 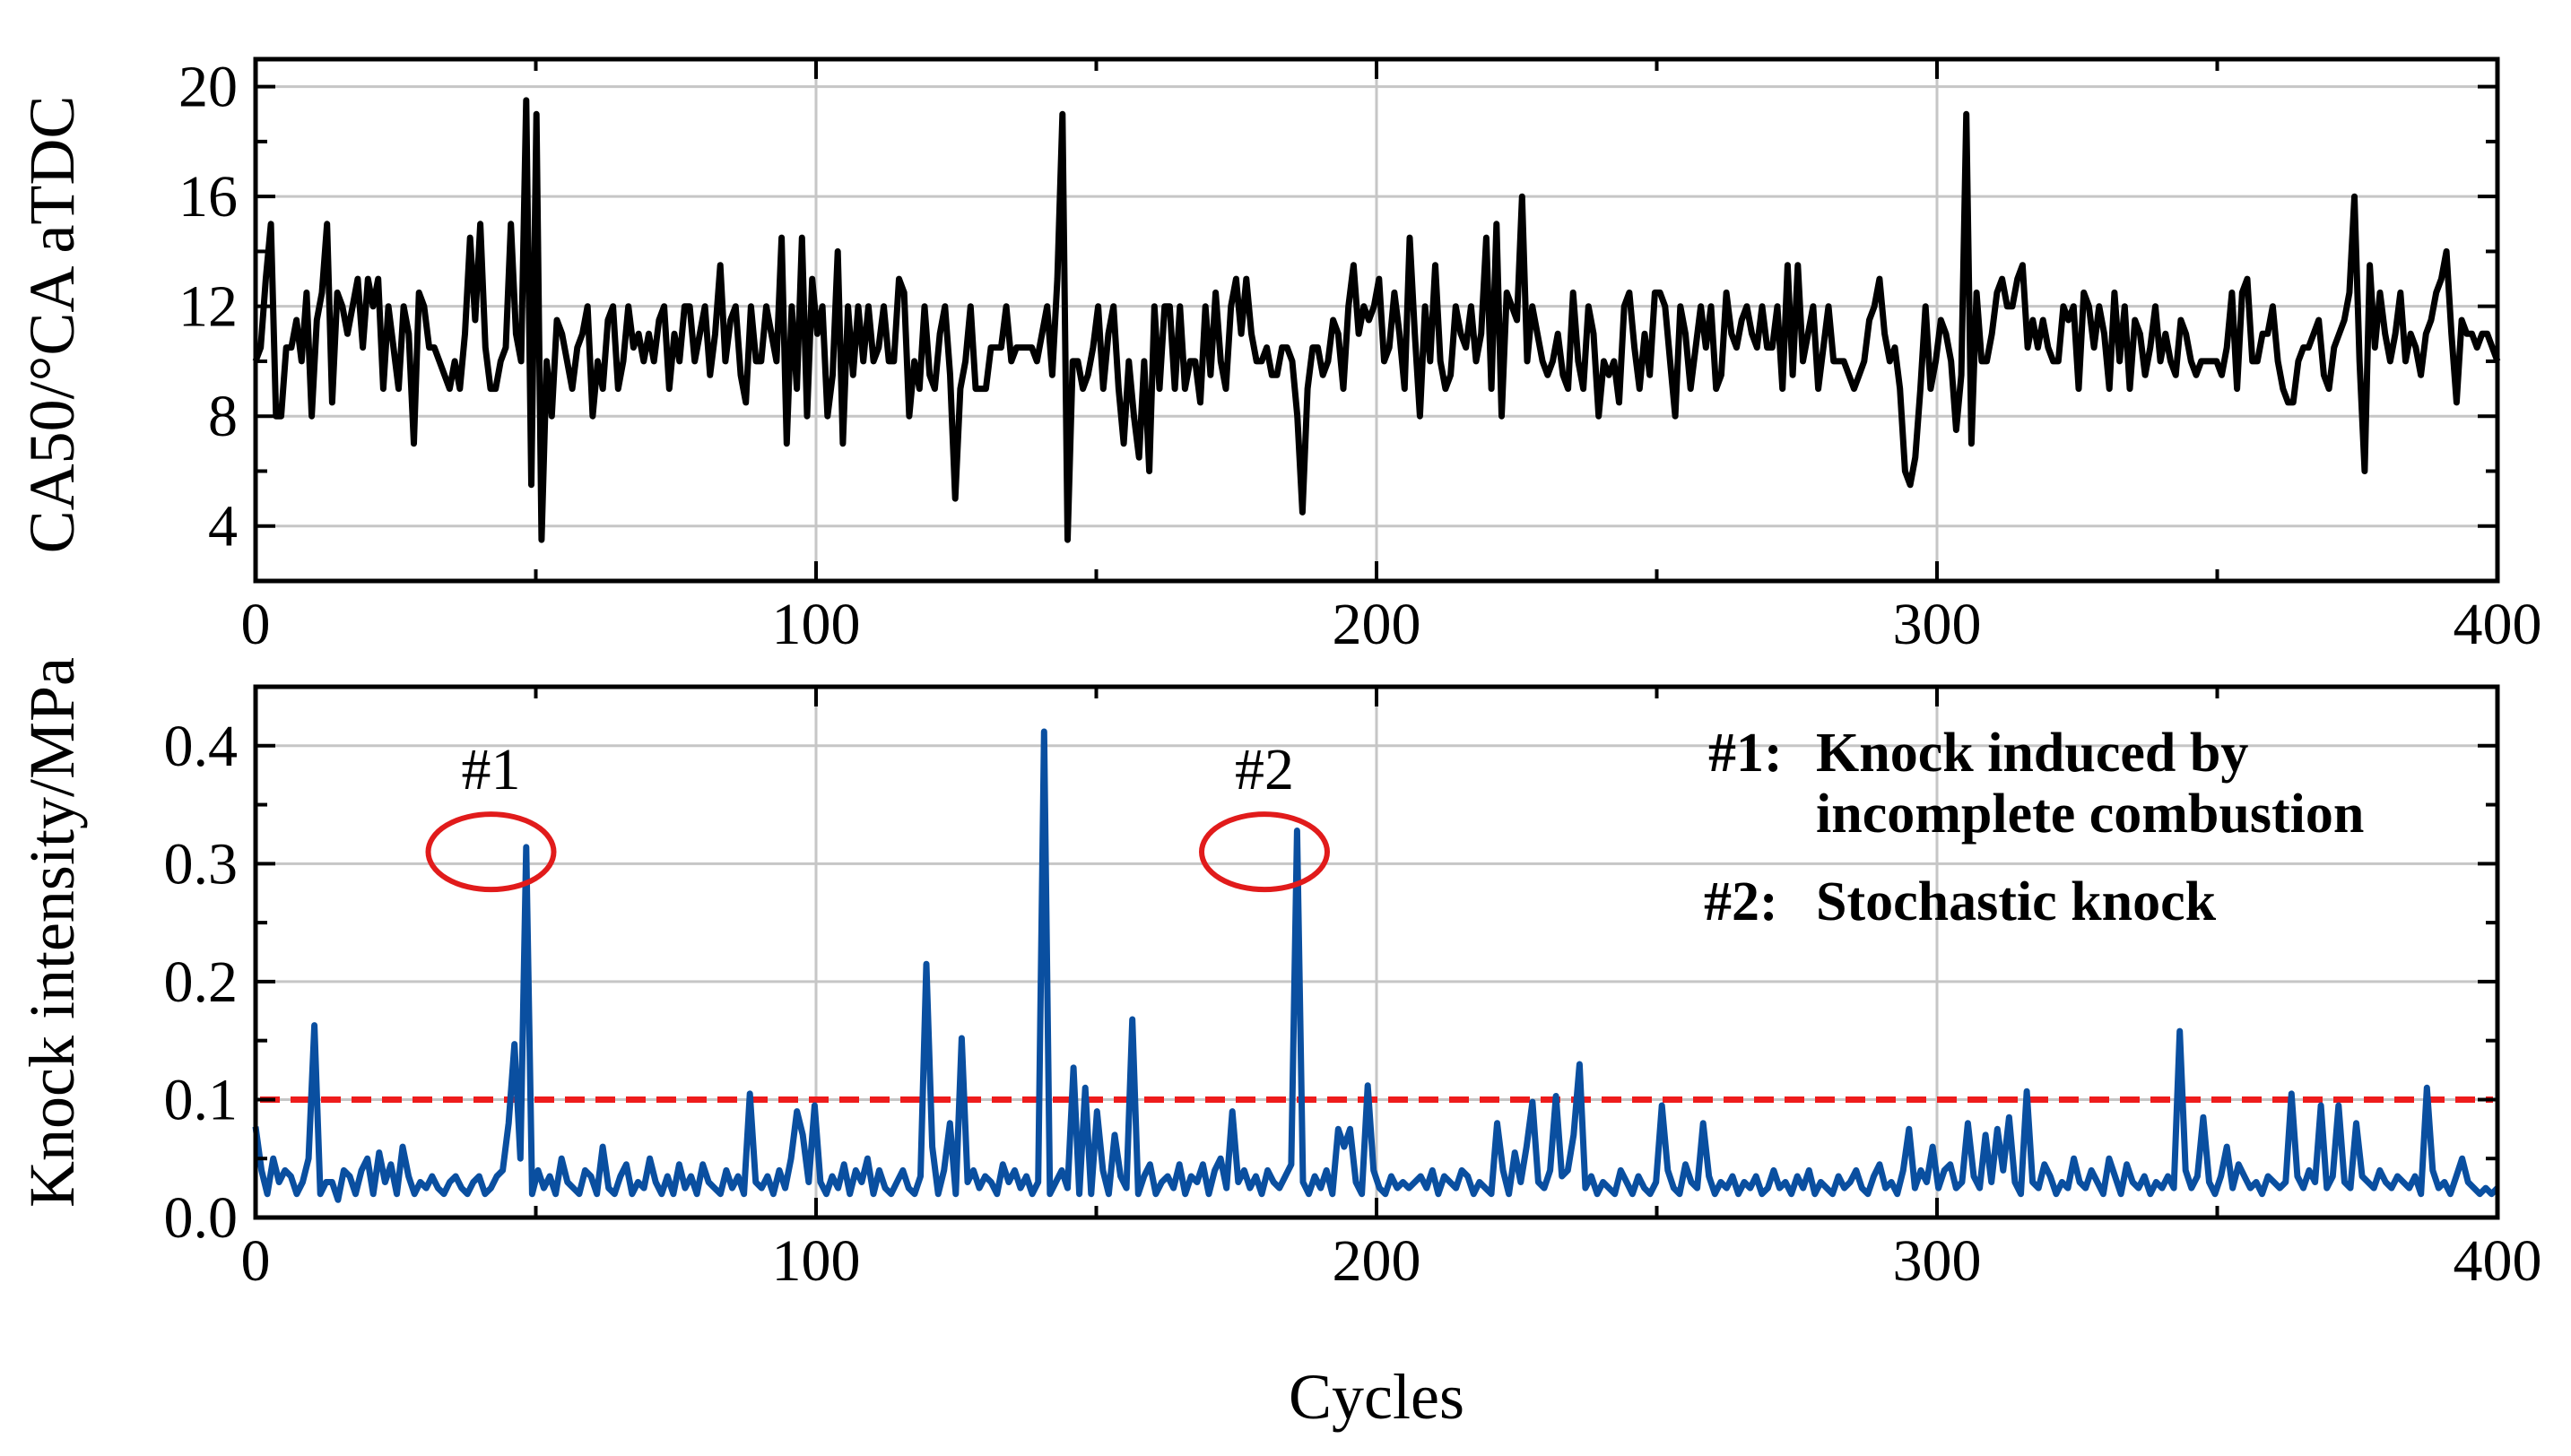 What do you see at coordinates (208, 197) in the screenshot?
I see `y-tick-label: 16` at bounding box center [208, 197].